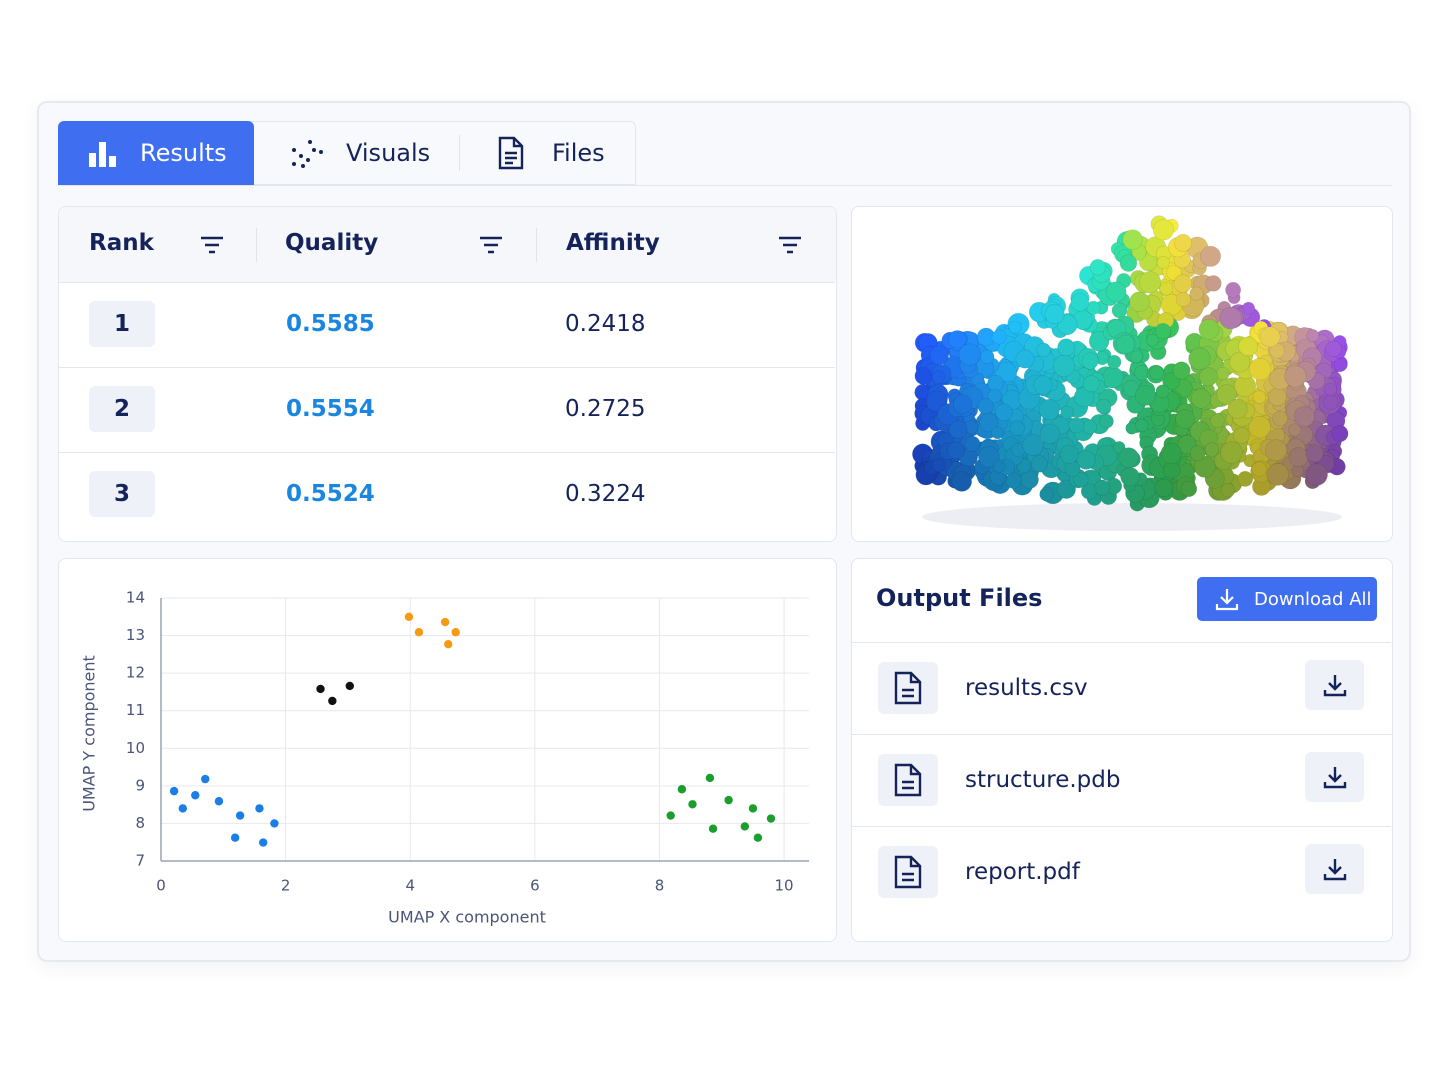  Describe the element at coordinates (1043, 780) in the screenshot. I see `file-name: structure.pdb` at that location.